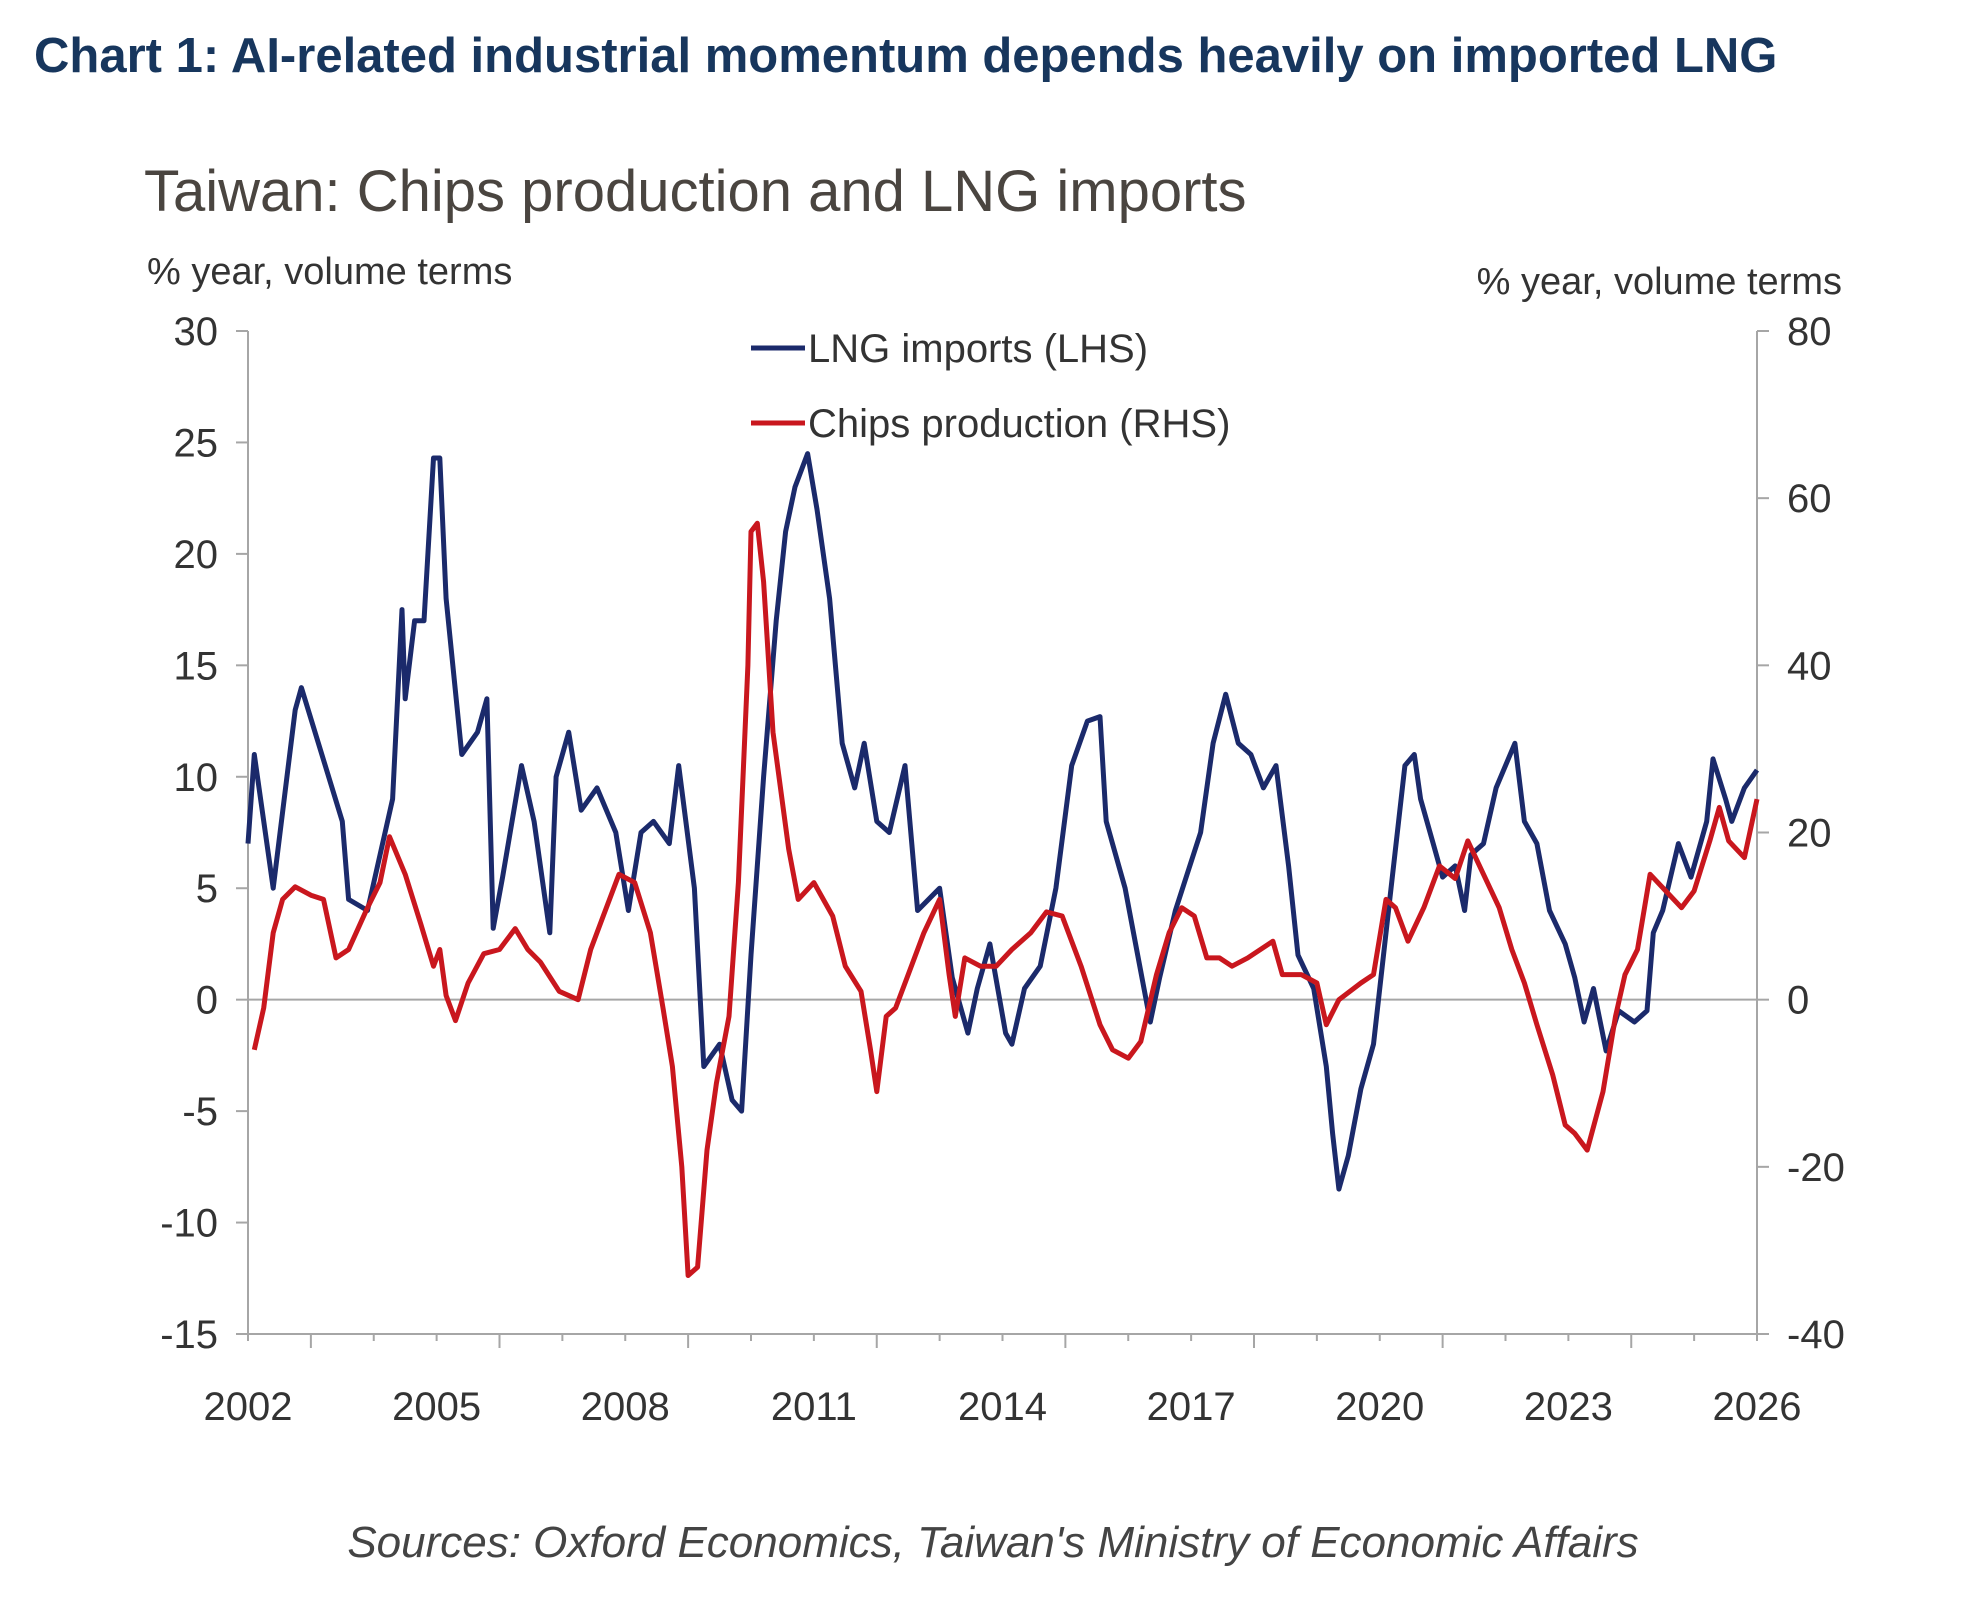  I want to click on right-tick-label: 60, so click(1809, 499).